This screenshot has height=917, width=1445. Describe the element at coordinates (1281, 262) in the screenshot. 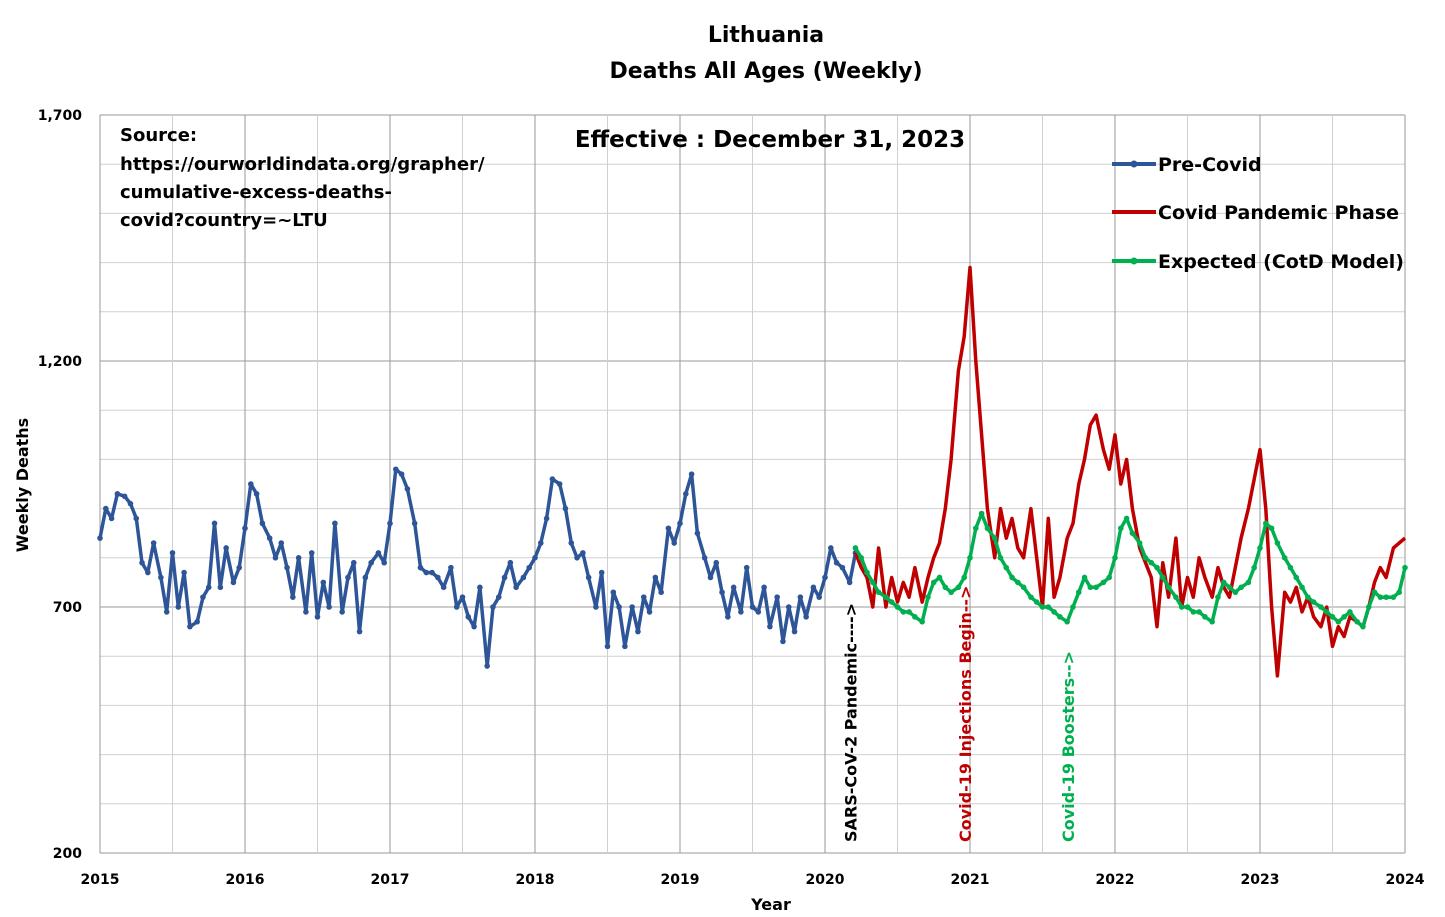

I see `legend-label-expected: Expected (CotD Model)` at that location.